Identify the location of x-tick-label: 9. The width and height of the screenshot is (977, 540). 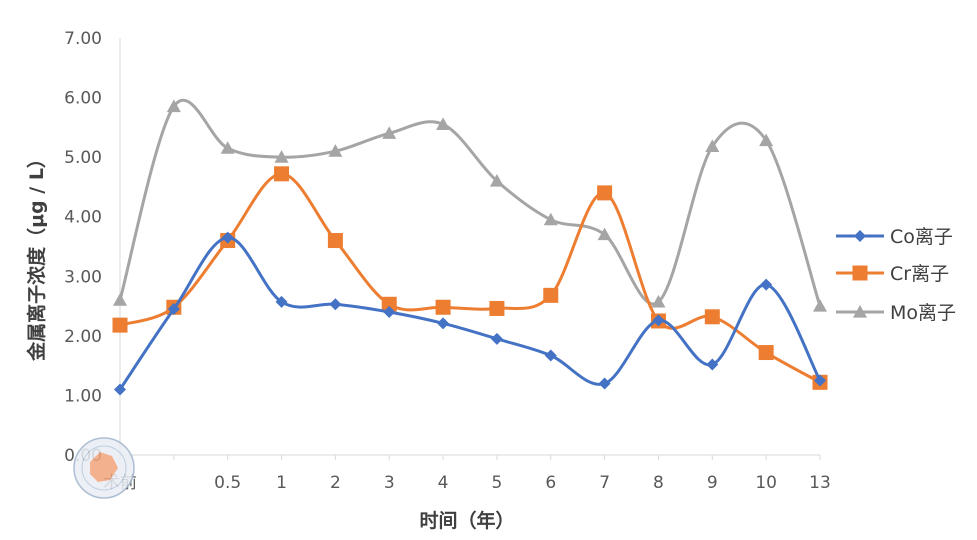
(712, 483).